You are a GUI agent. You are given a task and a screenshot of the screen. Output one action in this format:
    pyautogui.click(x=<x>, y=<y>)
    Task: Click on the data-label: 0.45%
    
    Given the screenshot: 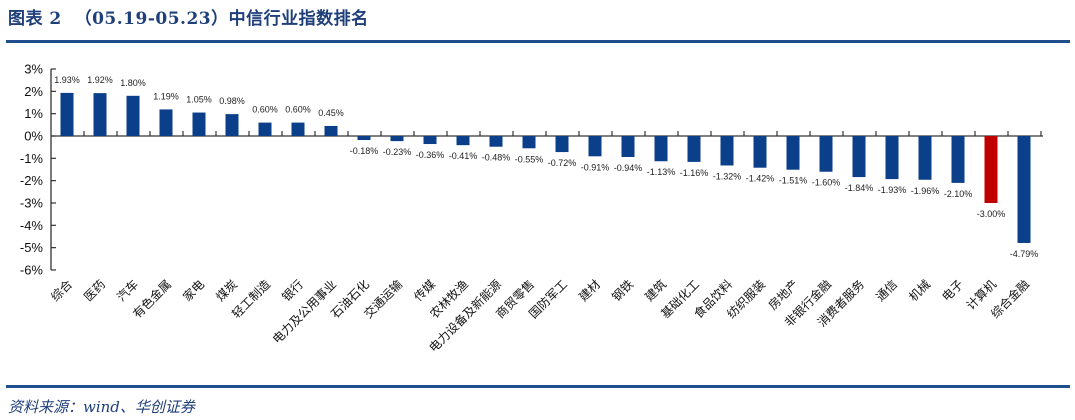 What is the action you would take?
    pyautogui.click(x=331, y=113)
    